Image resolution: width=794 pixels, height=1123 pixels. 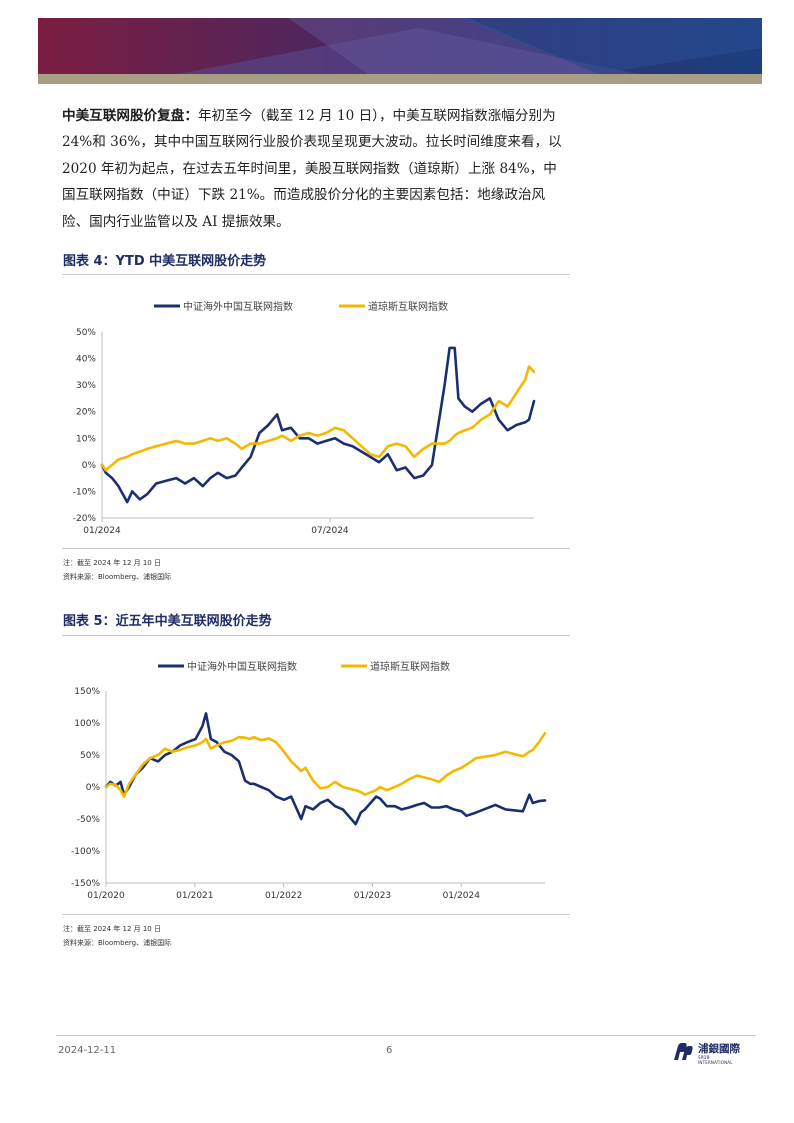 What do you see at coordinates (87, 724) in the screenshot?
I see `y-tick-label: 100%` at bounding box center [87, 724].